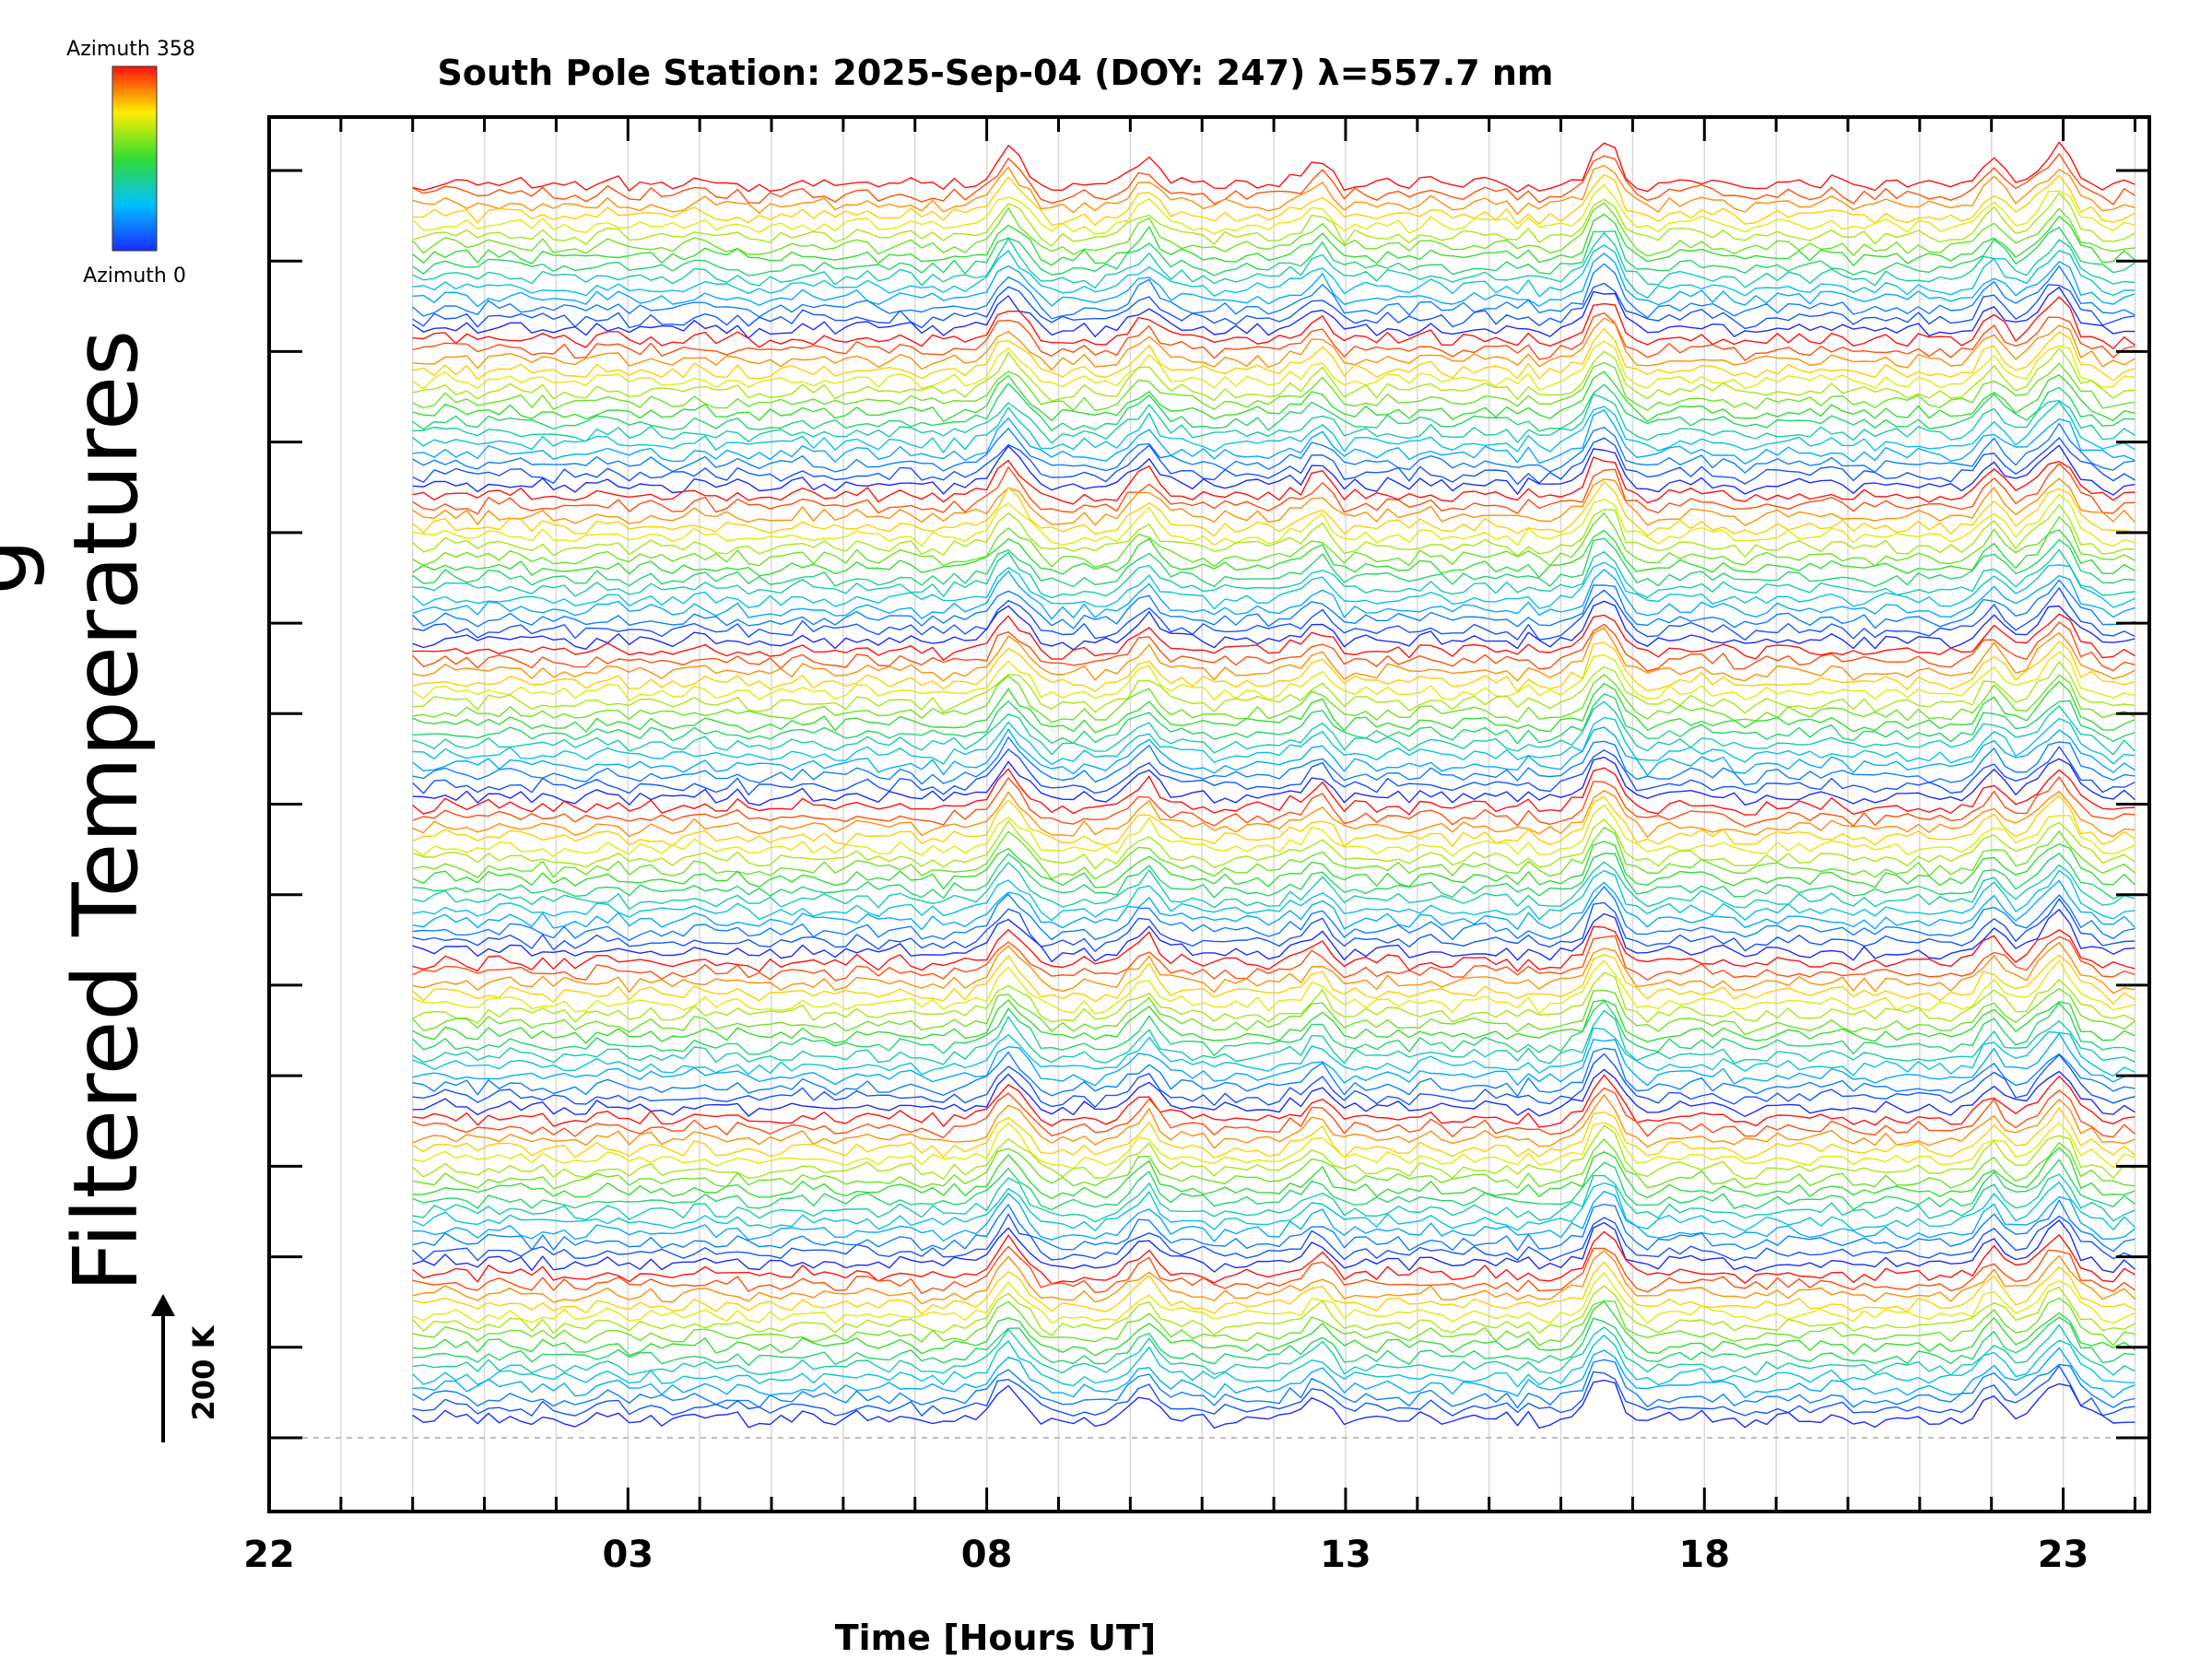 The image size is (2212, 1659). I want to click on x-tick-labels: 22 03 08 13 18 23, so click(1165, 1555).